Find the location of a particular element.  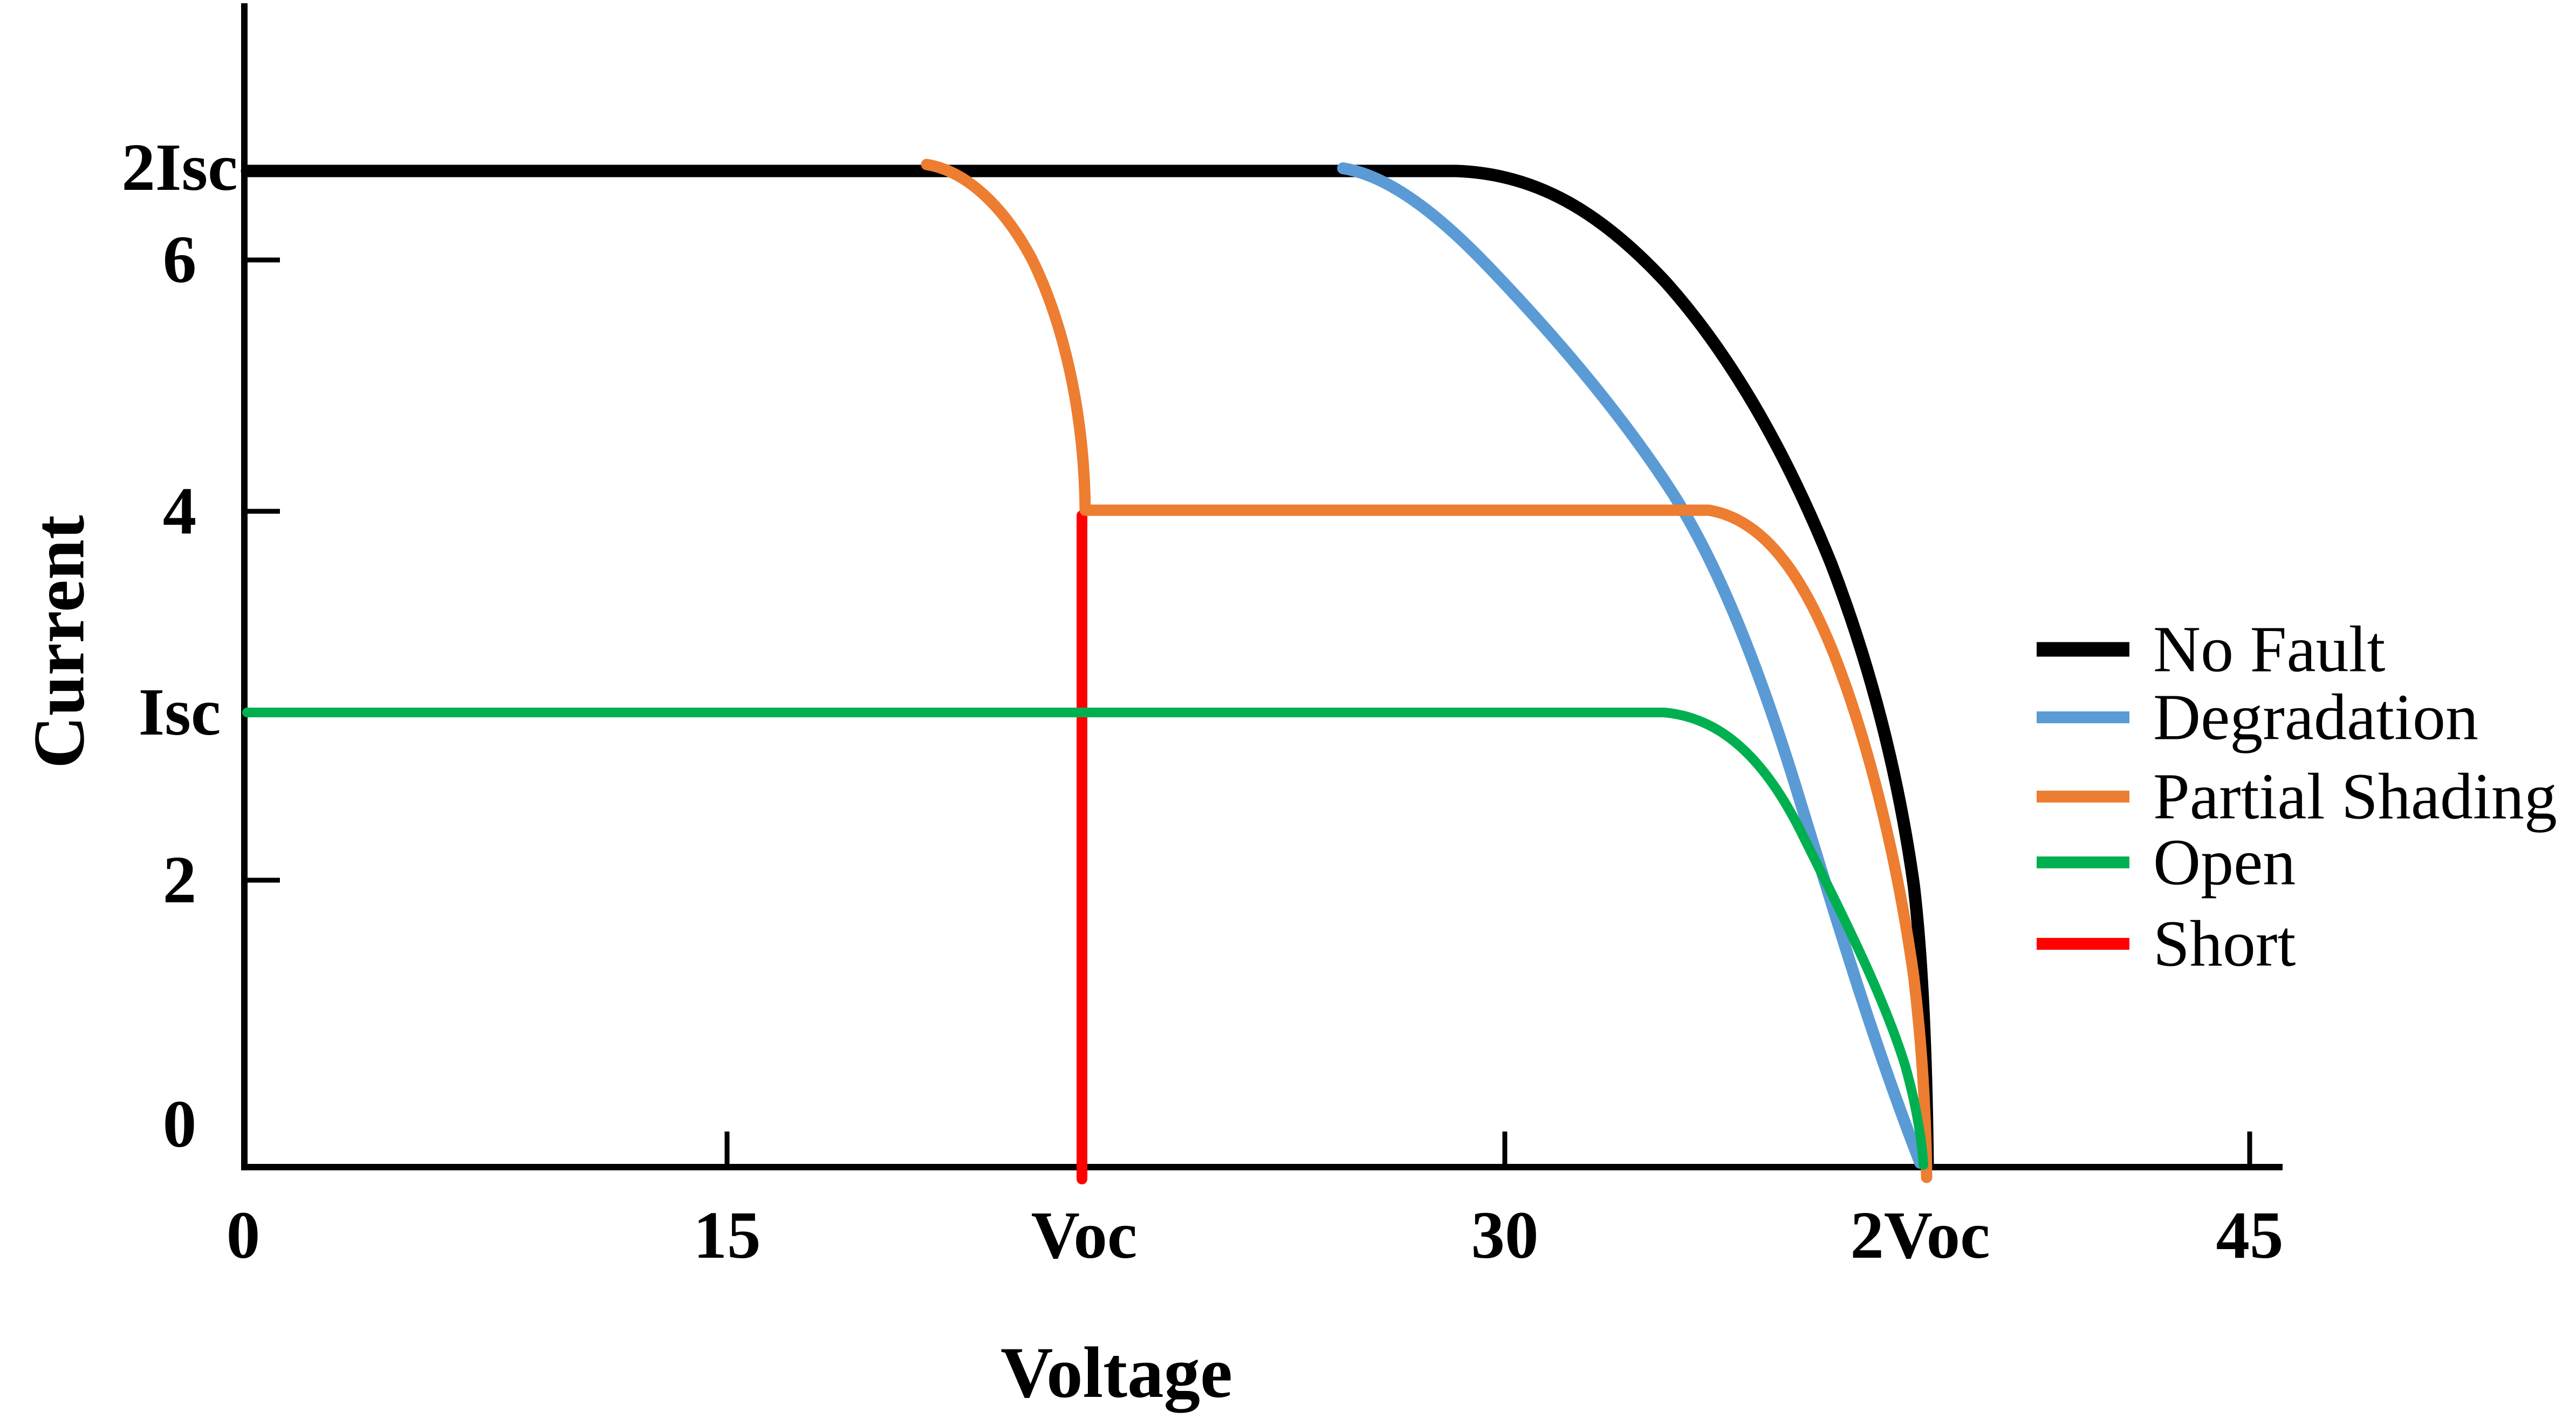

legend-label-partial-shading: Partial Shading is located at coordinates (2355, 797).